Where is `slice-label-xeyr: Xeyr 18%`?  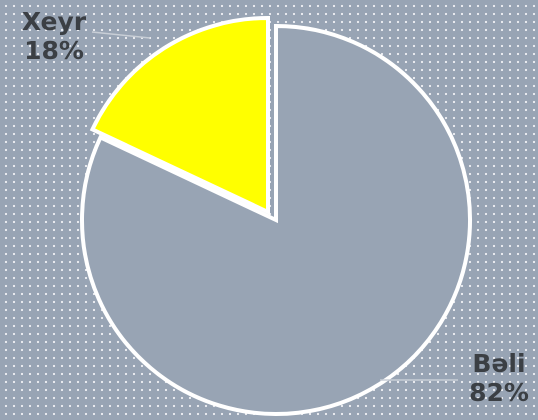 slice-label-xeyr: Xeyr 18% is located at coordinates (54, 36).